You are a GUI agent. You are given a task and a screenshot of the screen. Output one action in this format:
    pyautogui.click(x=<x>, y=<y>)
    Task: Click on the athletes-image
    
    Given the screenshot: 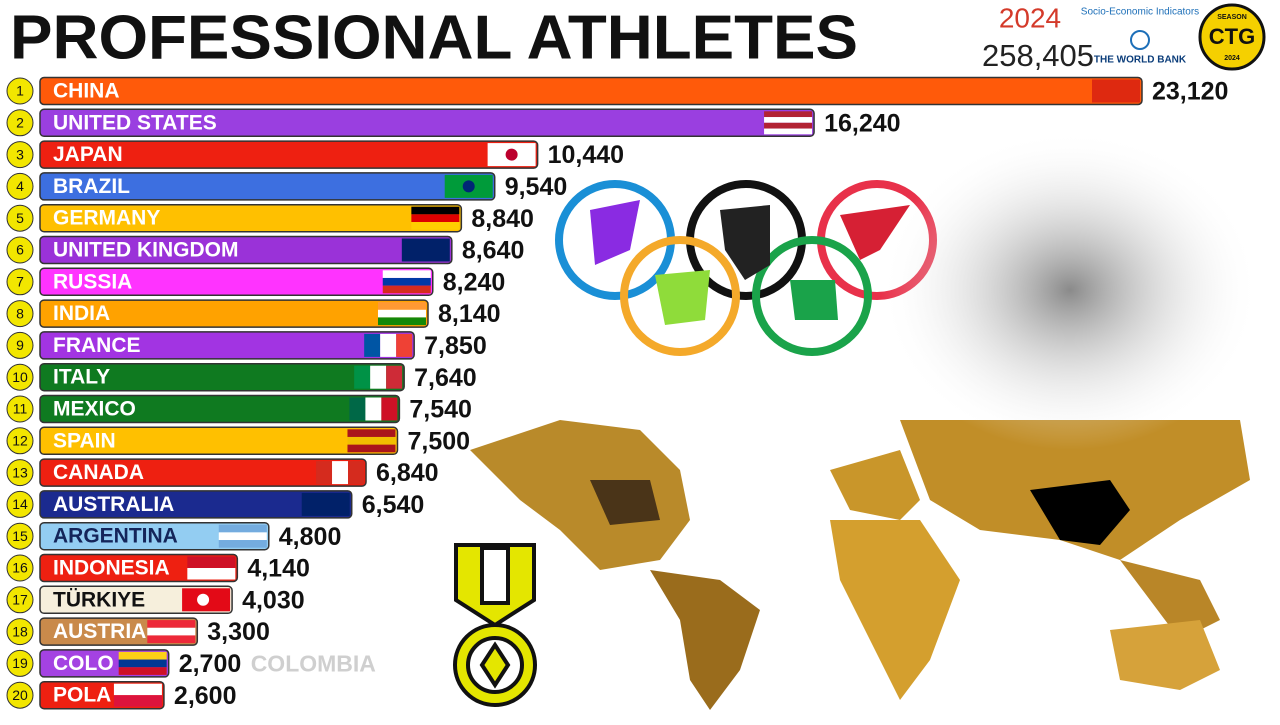 What is the action you would take?
    pyautogui.click(x=1070, y=290)
    